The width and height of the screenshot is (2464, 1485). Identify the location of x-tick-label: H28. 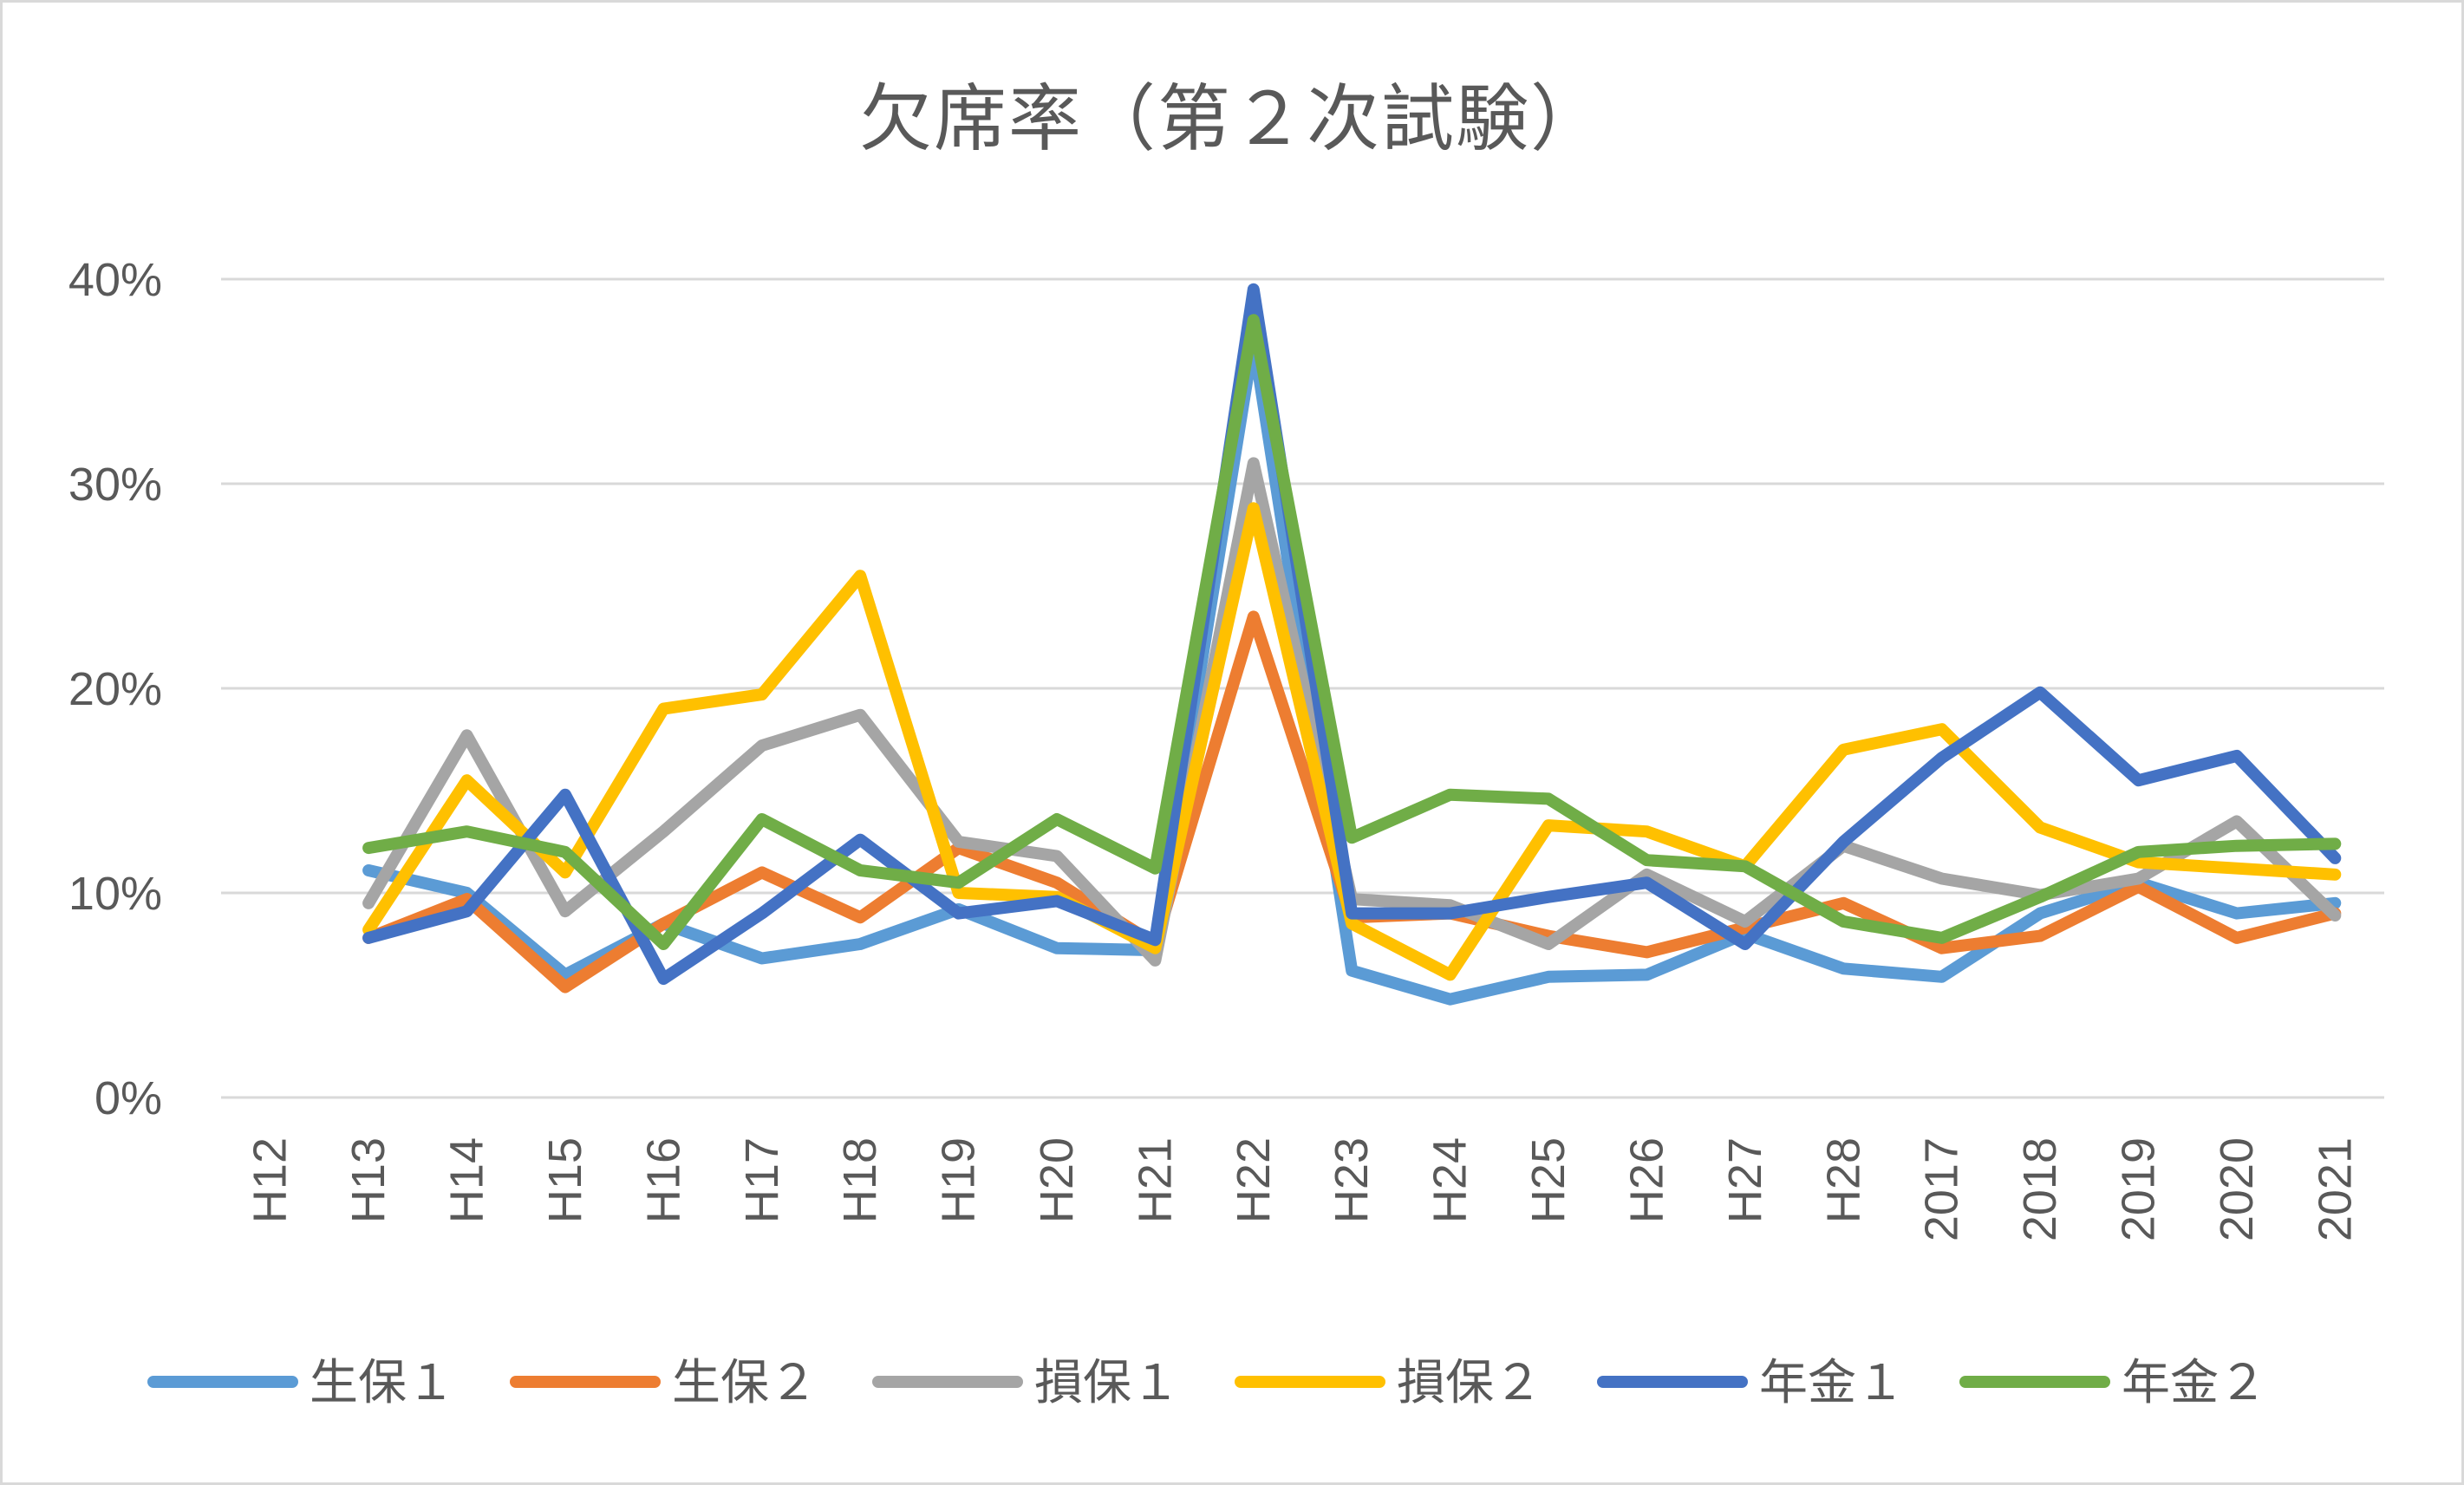
(1843, 1180).